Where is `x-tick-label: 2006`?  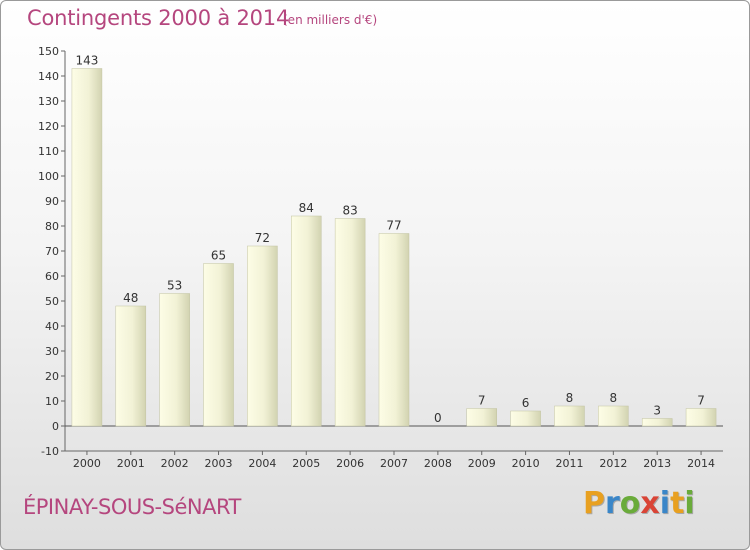 x-tick-label: 2006 is located at coordinates (350, 463).